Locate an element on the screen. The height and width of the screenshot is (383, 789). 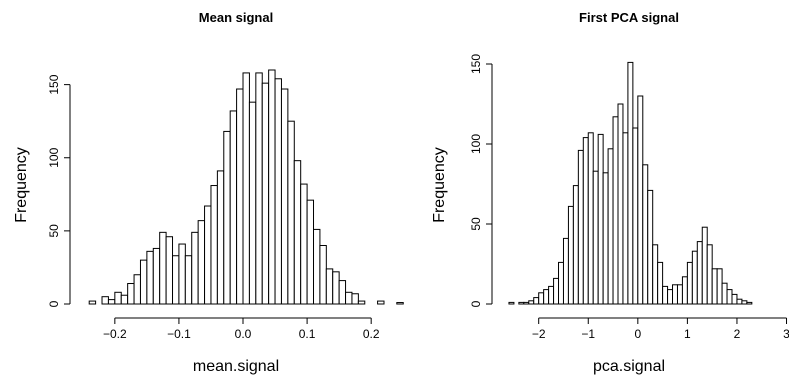
pca-signal-x-tick-label: 3 is located at coordinates (786, 334).